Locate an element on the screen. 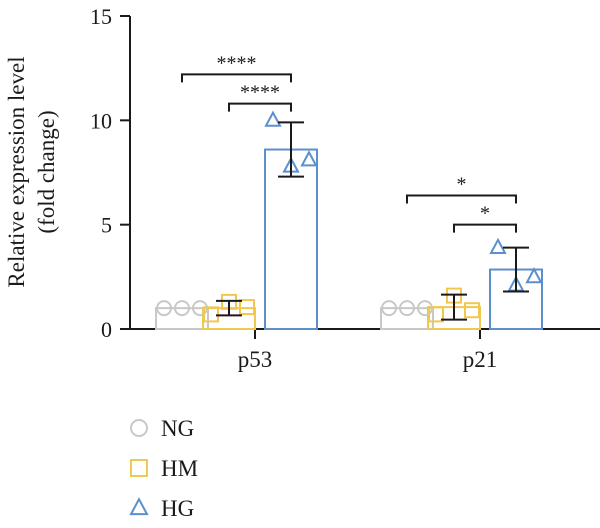 This screenshot has height=528, width=600. bar-ng-p53 is located at coordinates (182, 318).